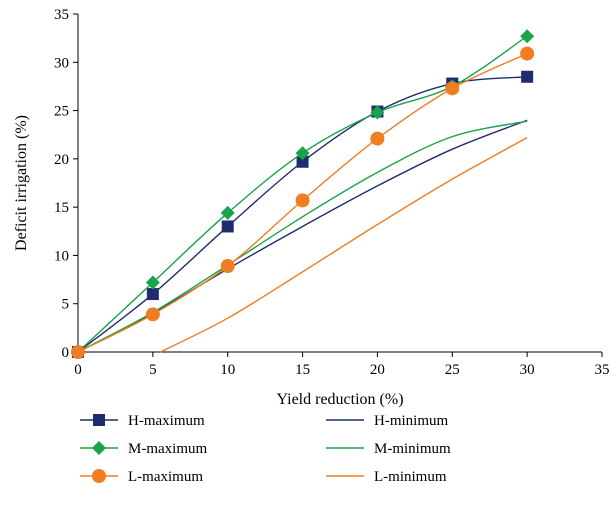  I want to click on legend-label: H-minimum, so click(411, 421).